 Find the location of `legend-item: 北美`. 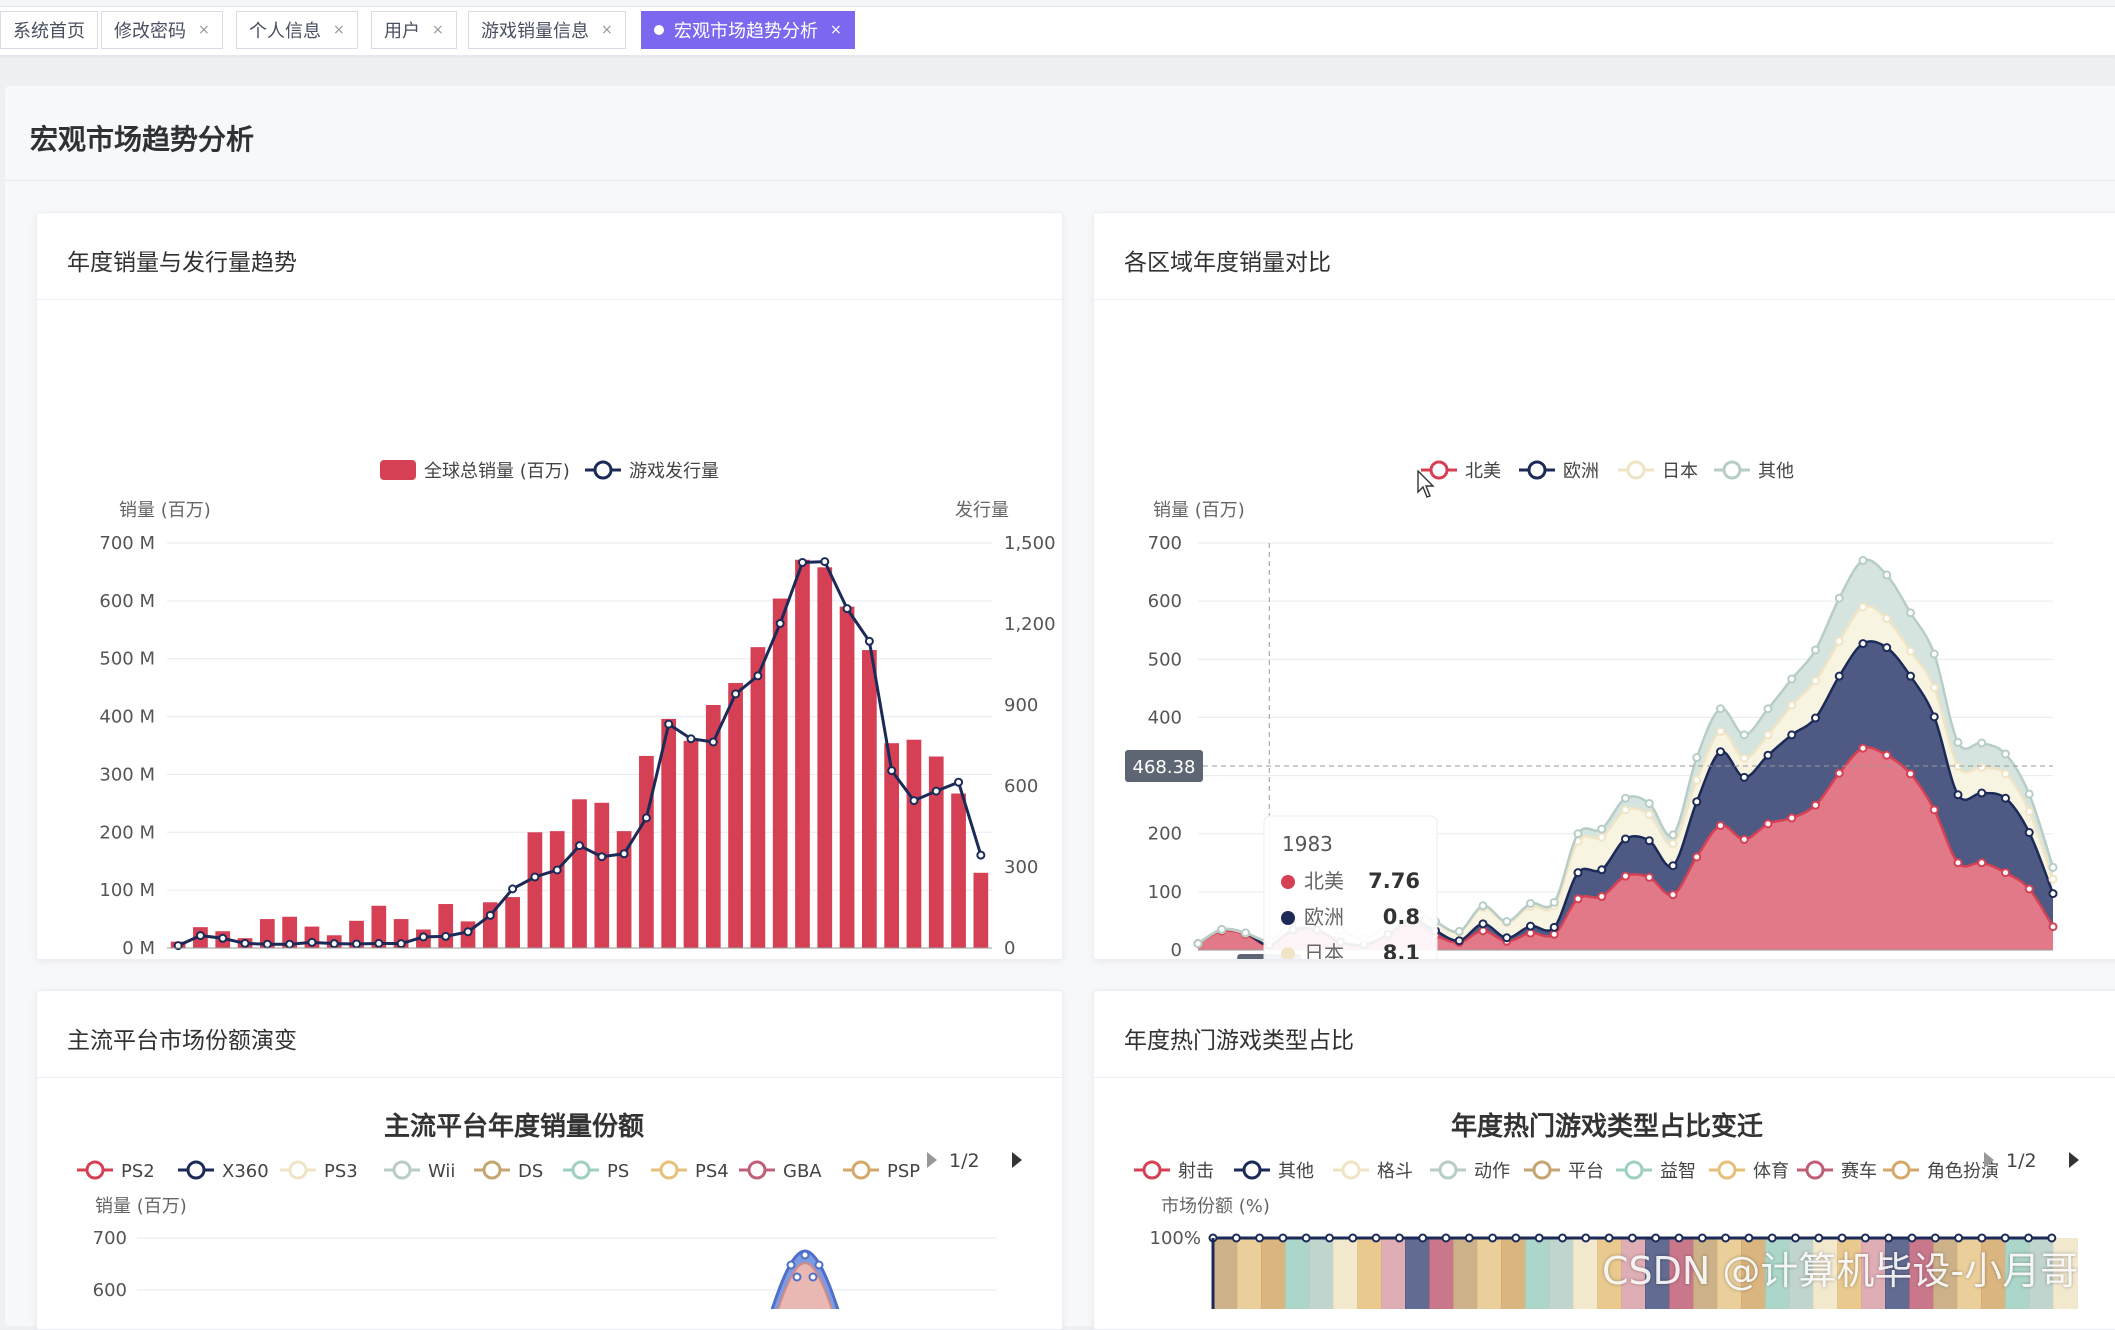

legend-item: 北美 is located at coordinates (1461, 471).